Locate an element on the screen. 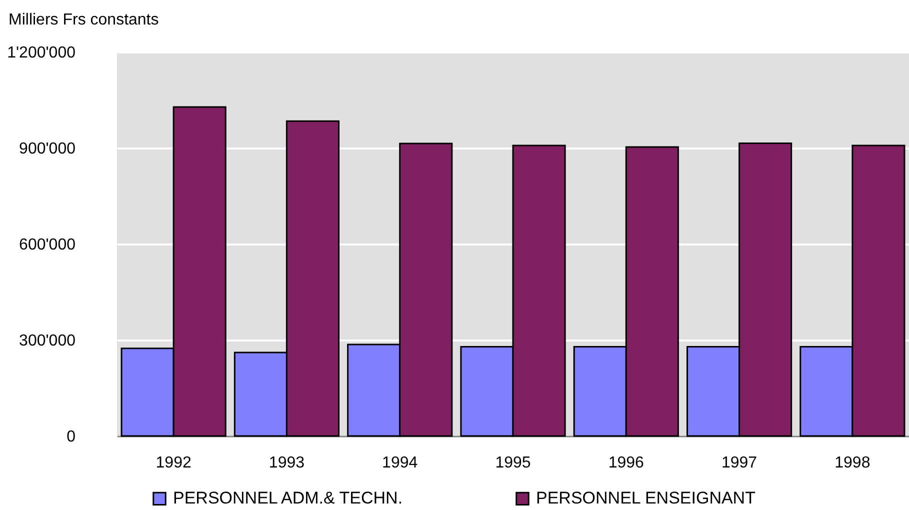 This screenshot has width=909, height=510. x-tick-label: 1992 is located at coordinates (174, 463).